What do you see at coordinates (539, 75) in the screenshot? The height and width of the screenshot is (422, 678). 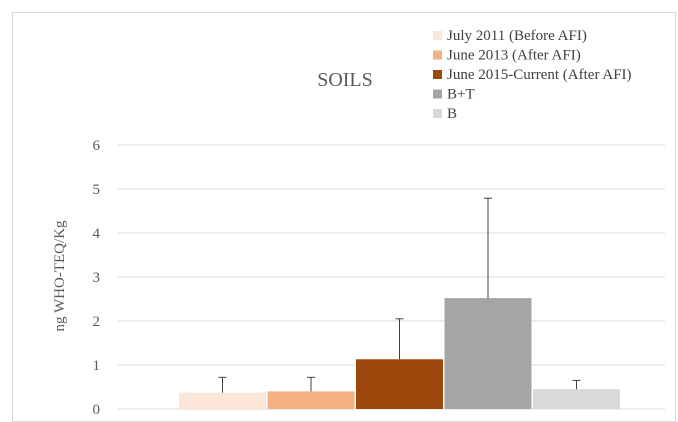 I see `legend-label-2: June 2015-Current (After AFI)` at bounding box center [539, 75].